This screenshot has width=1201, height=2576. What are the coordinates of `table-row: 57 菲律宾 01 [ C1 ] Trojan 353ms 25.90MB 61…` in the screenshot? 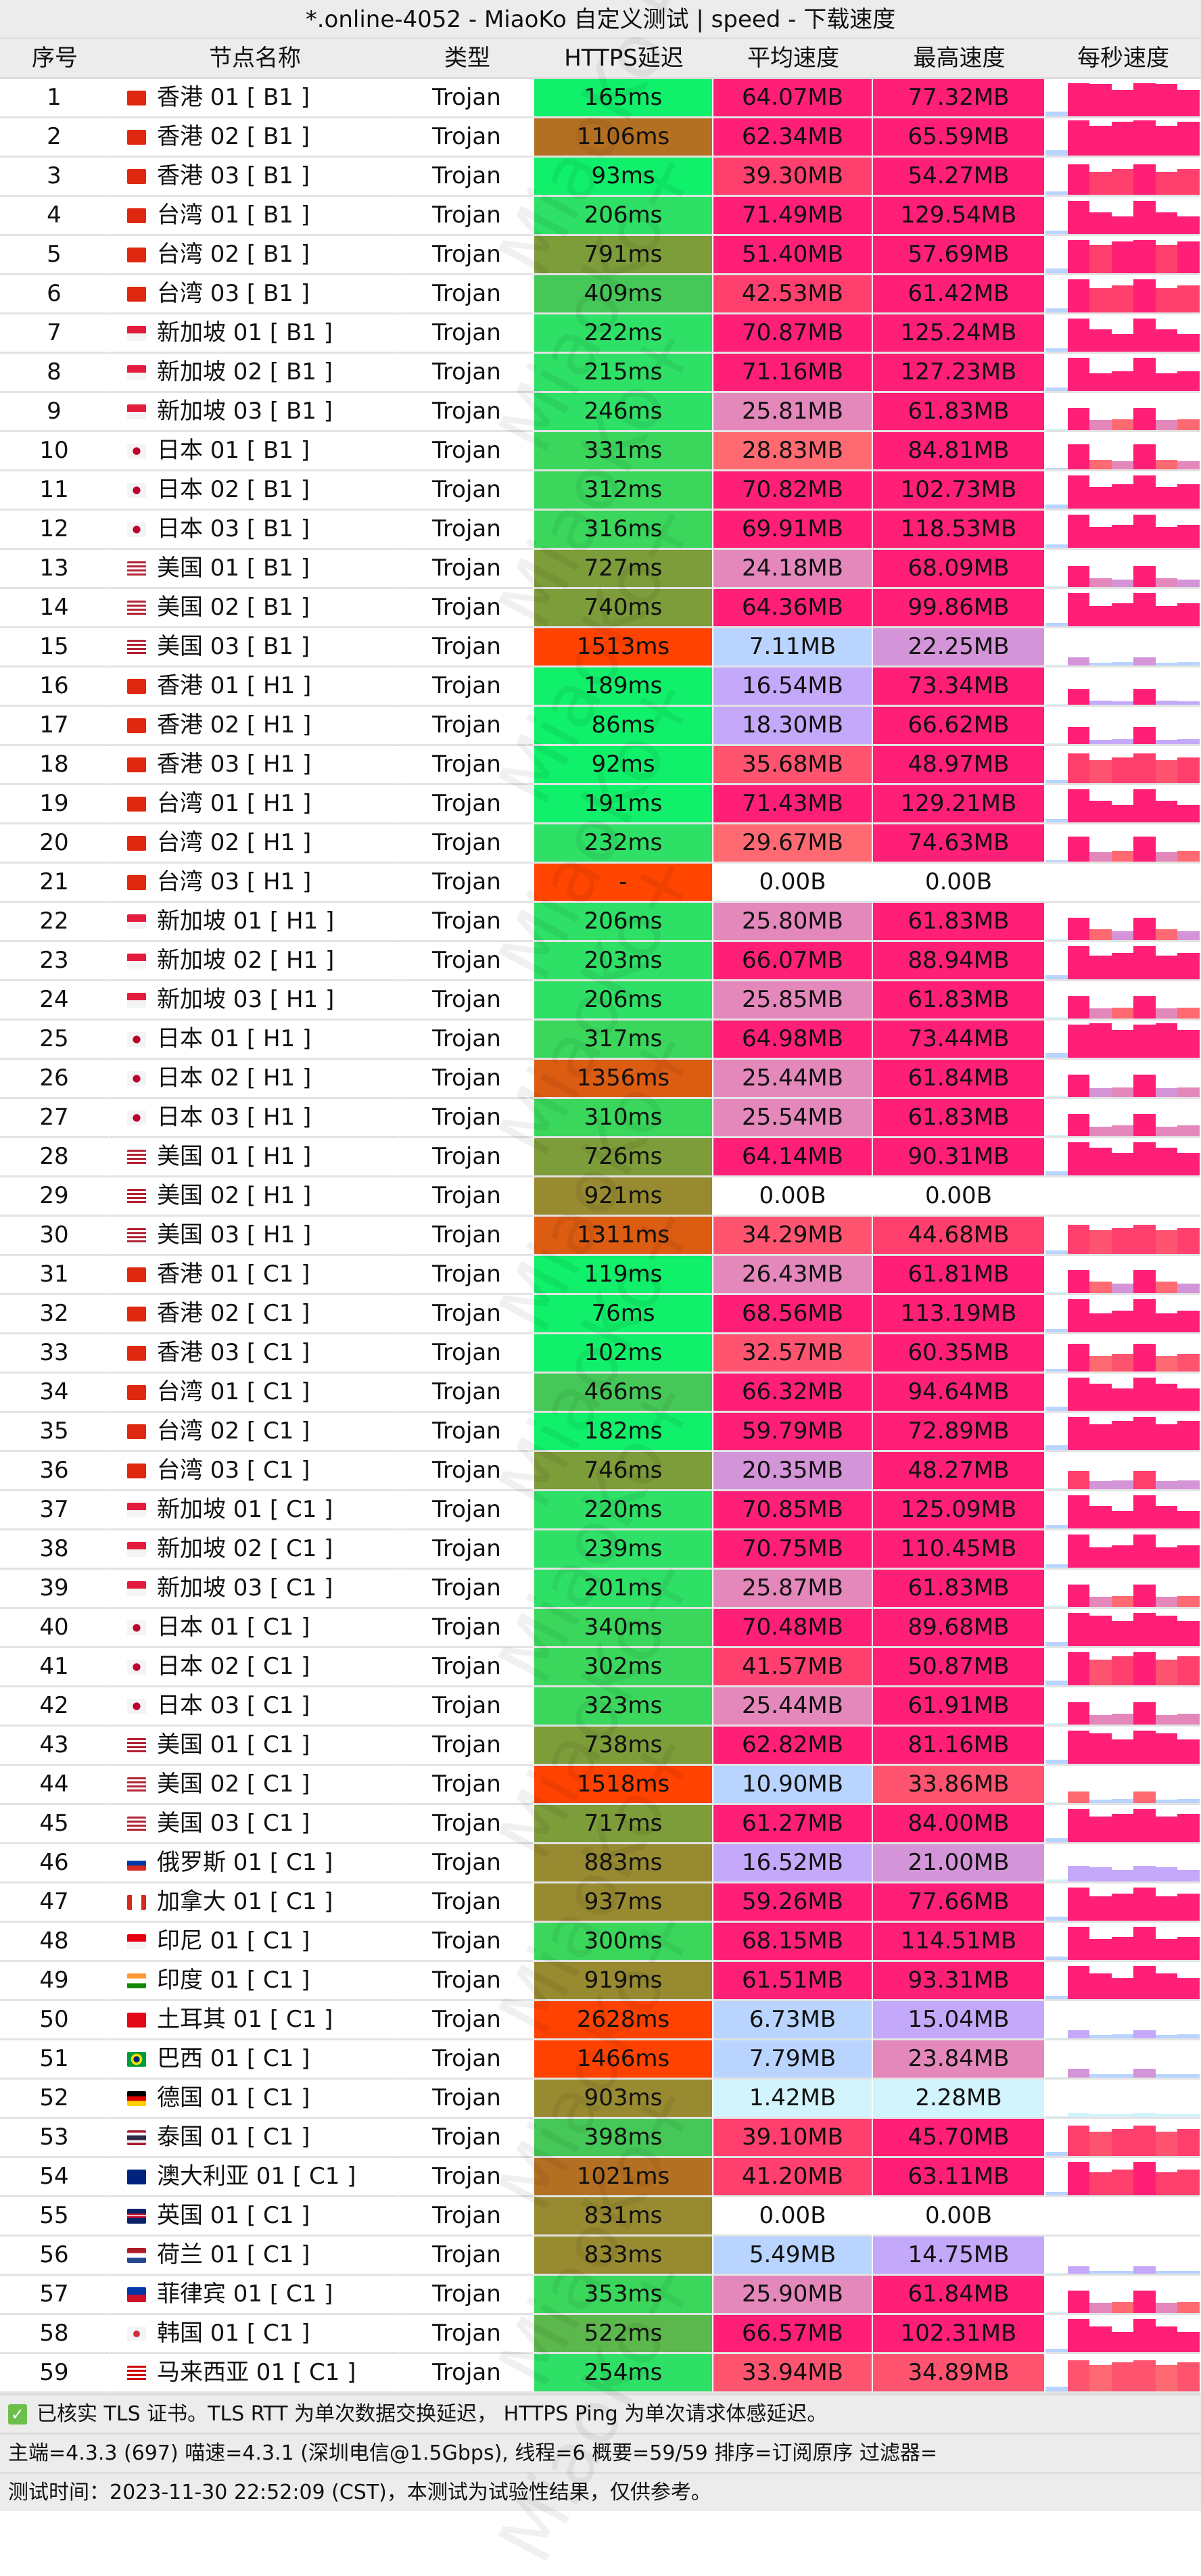 It's located at (601, 2295).